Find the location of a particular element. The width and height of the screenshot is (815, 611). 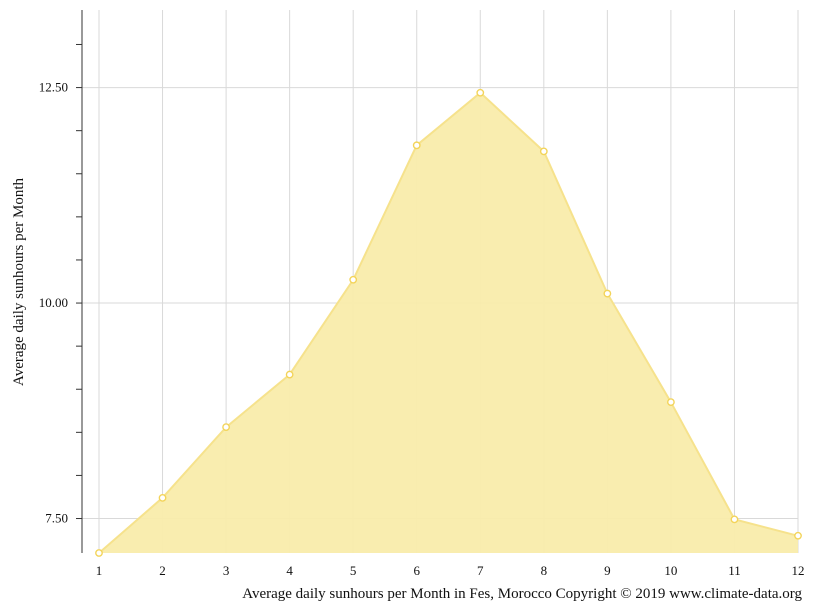

y-tick-label: 10.00 is located at coordinates (53, 302).